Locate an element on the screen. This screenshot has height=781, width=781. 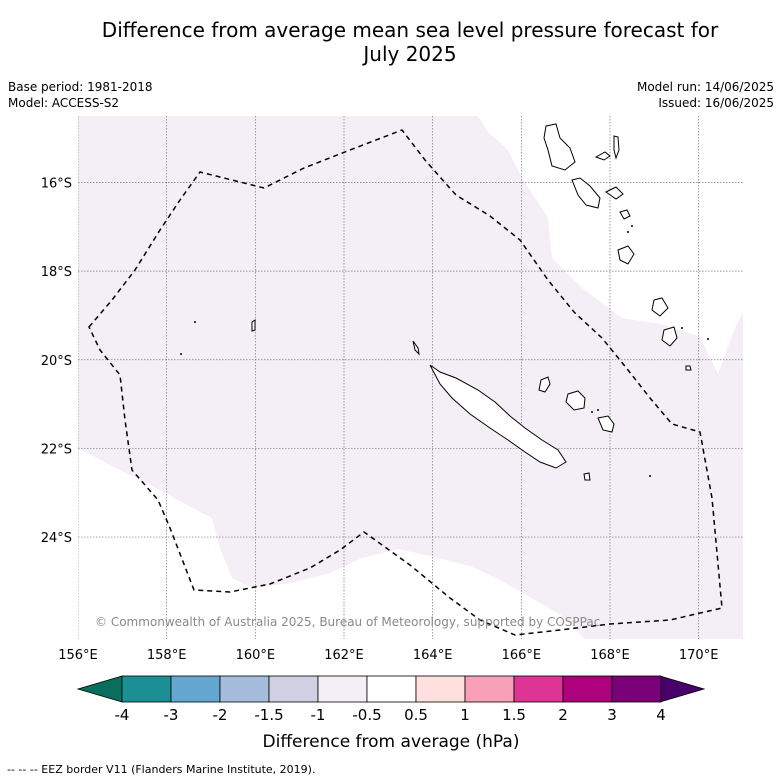
model-run: Model run: 14/06/2025 is located at coordinates (705, 87).